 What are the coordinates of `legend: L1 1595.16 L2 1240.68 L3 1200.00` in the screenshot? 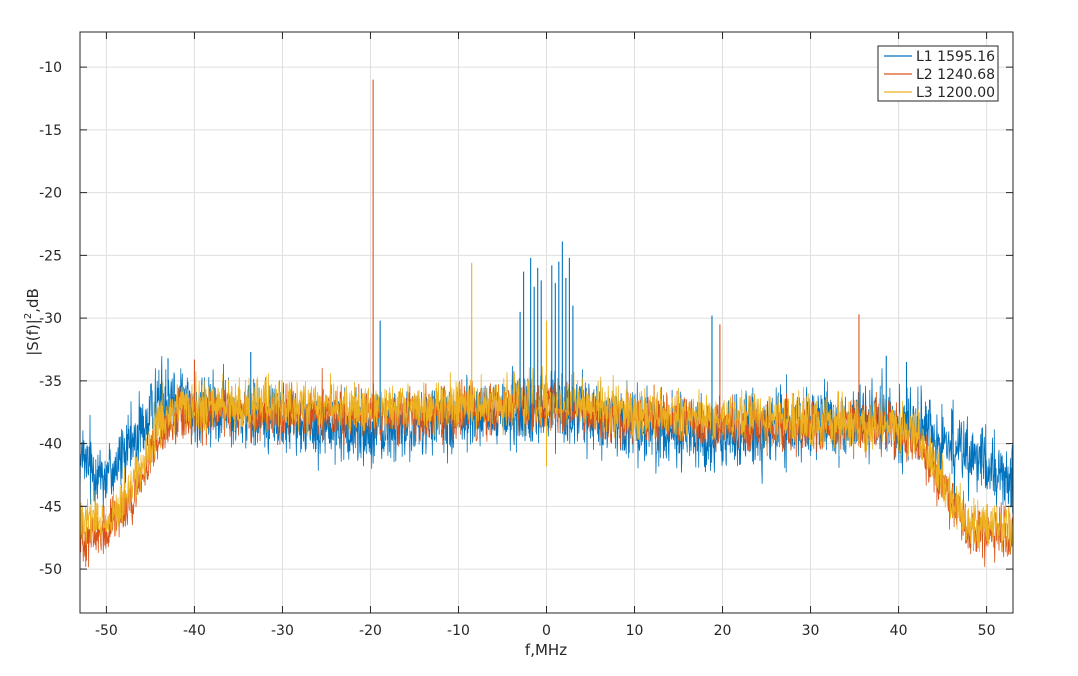 It's located at (938, 73).